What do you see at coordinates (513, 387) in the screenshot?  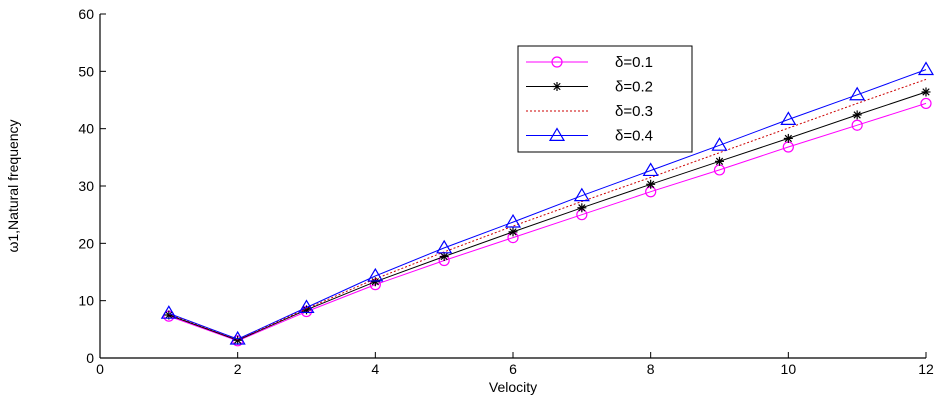 I see `x-axis-title: Velocity` at bounding box center [513, 387].